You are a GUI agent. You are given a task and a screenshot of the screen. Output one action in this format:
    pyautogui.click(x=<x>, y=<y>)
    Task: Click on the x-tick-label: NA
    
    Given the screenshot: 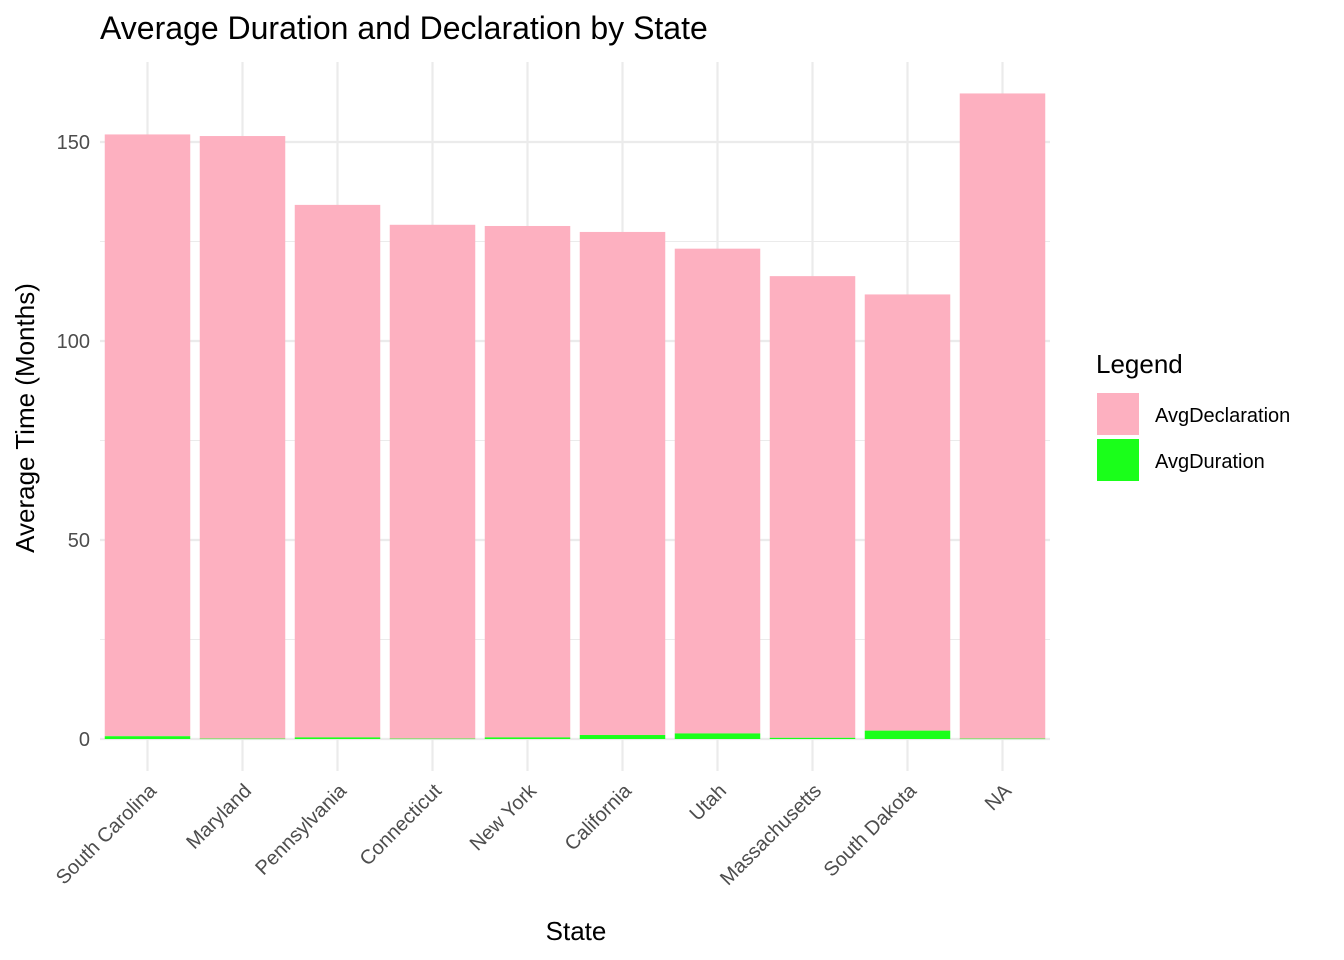 What is the action you would take?
    pyautogui.click(x=999, y=798)
    